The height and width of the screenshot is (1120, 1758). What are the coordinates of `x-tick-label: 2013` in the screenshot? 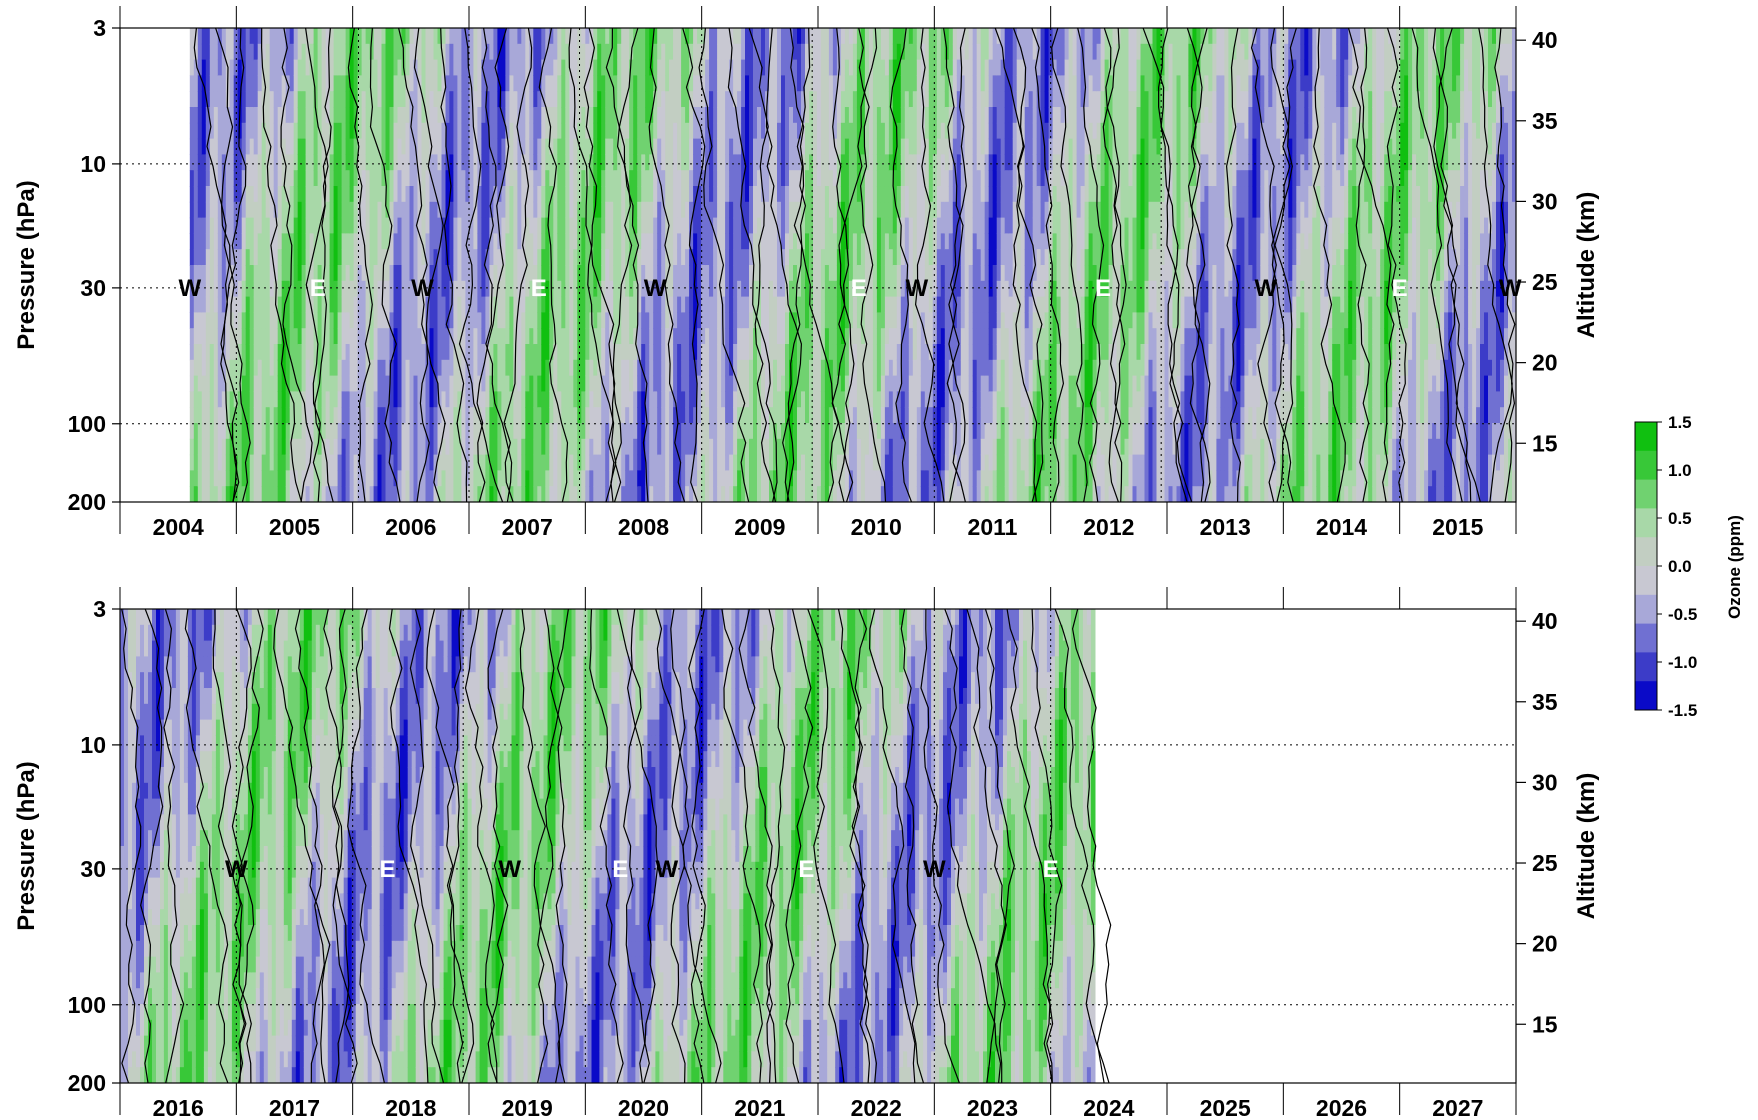 It's located at (1225, 527).